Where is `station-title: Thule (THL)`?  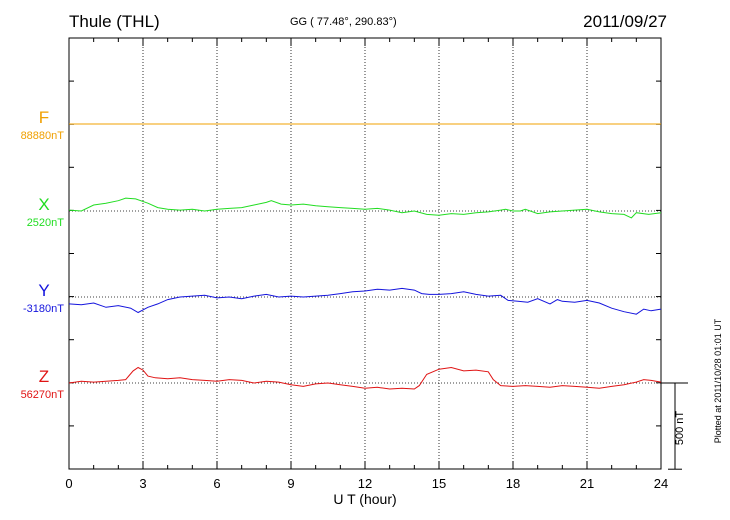 station-title: Thule (THL) is located at coordinates (114, 21).